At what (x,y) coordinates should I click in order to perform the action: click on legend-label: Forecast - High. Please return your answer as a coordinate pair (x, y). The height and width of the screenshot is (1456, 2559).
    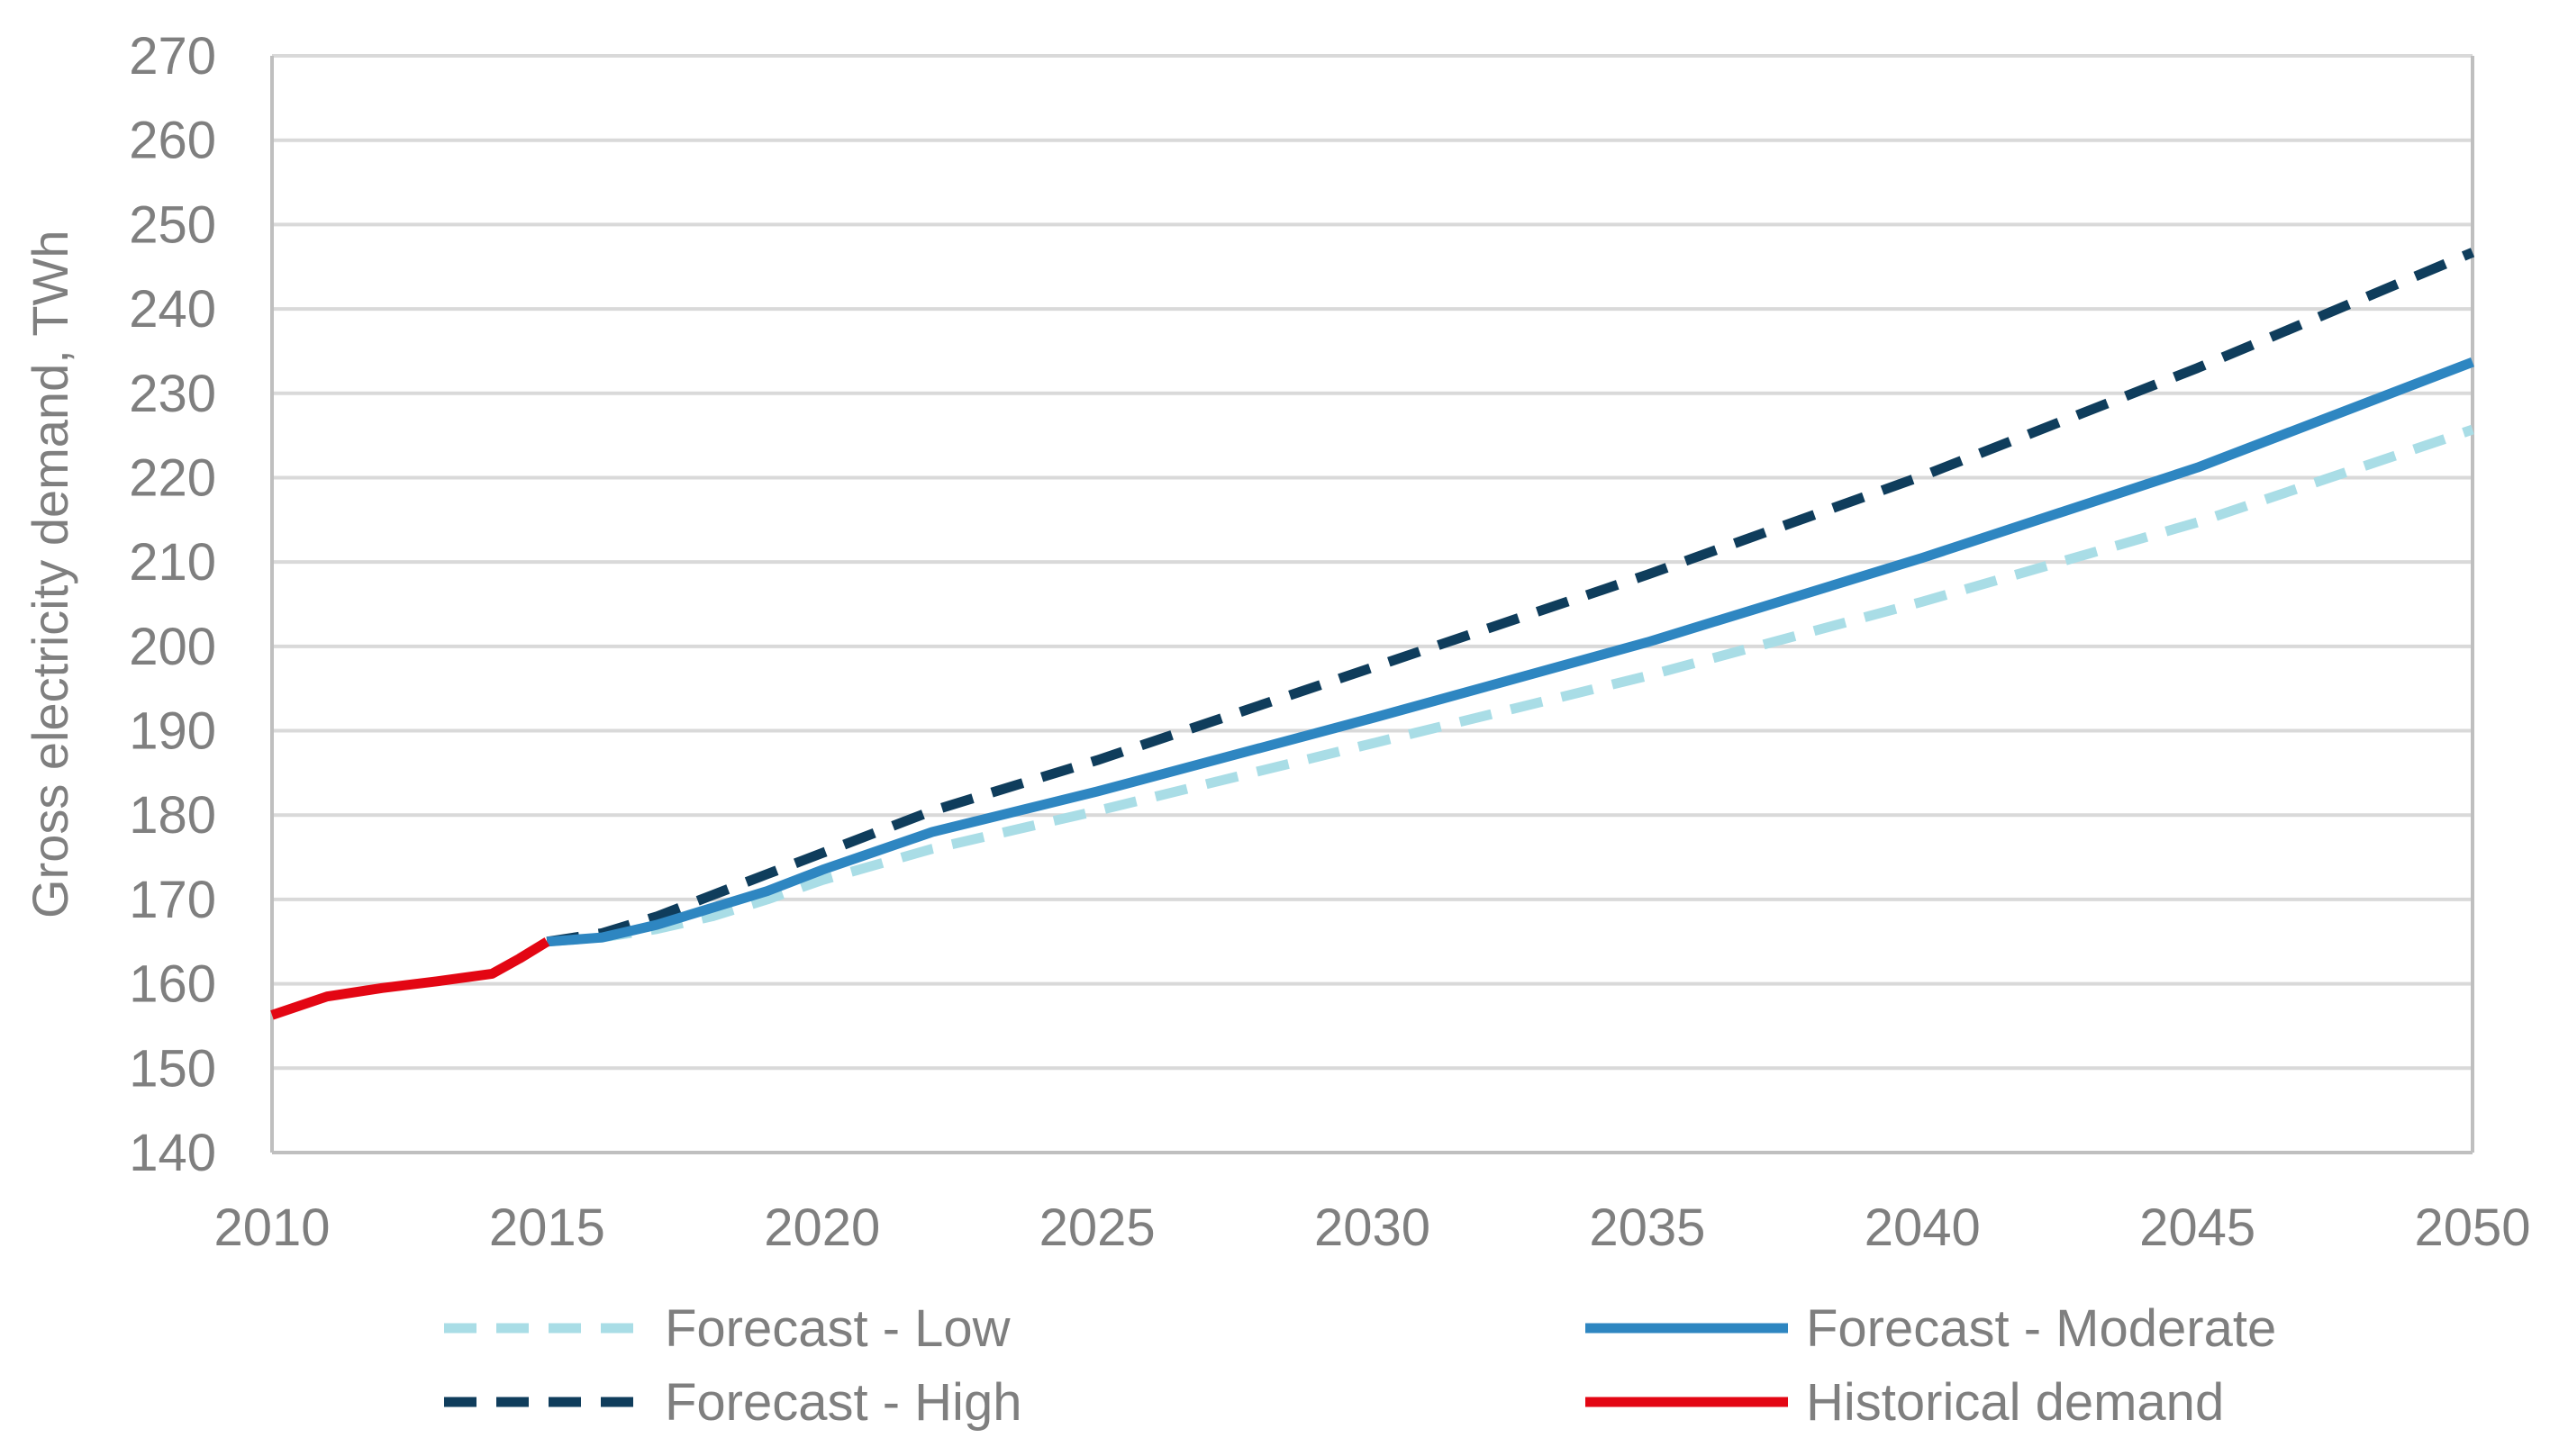
    Looking at the image, I should click on (843, 1403).